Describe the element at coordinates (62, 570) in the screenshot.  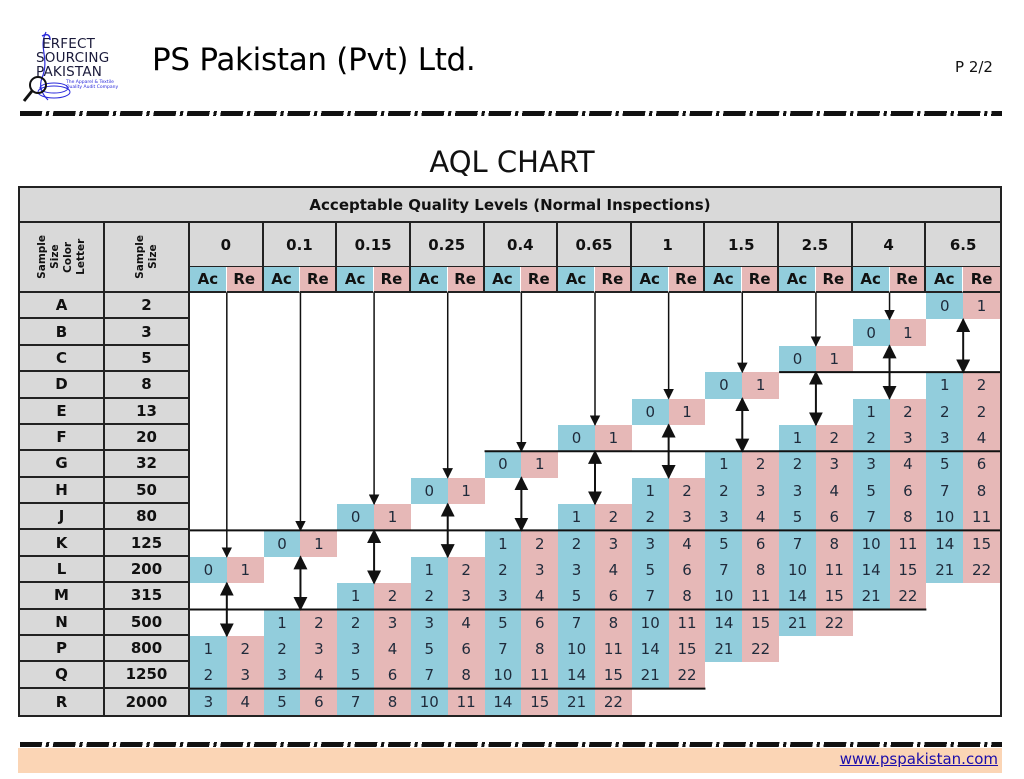
I see `row-code-letter: L` at that location.